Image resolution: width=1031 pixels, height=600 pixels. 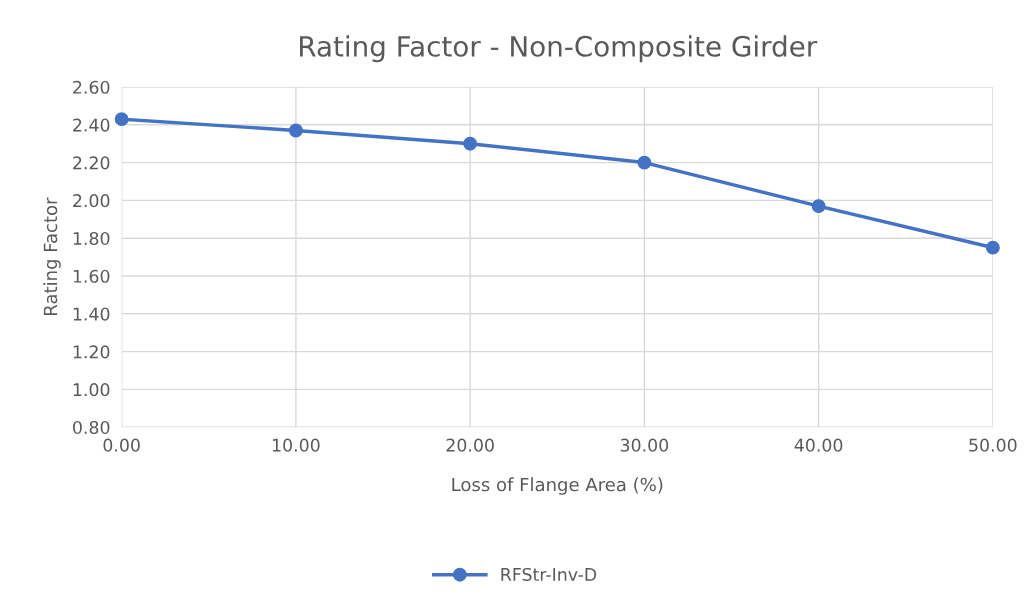 I want to click on y-tick-label: 2.40, so click(x=91, y=125).